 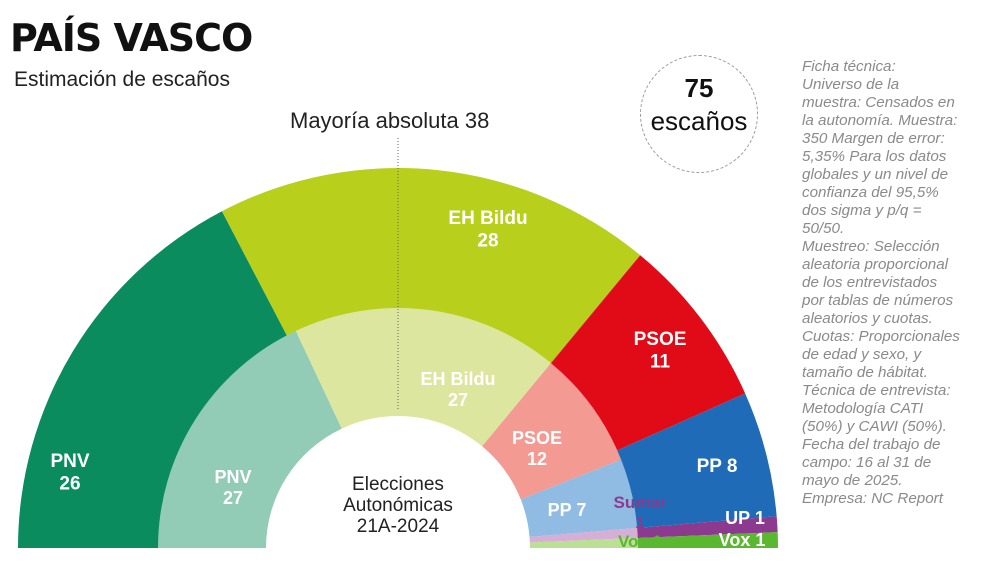 I want to click on technical-note-line: dos sigma y p/q =, so click(x=862, y=210).